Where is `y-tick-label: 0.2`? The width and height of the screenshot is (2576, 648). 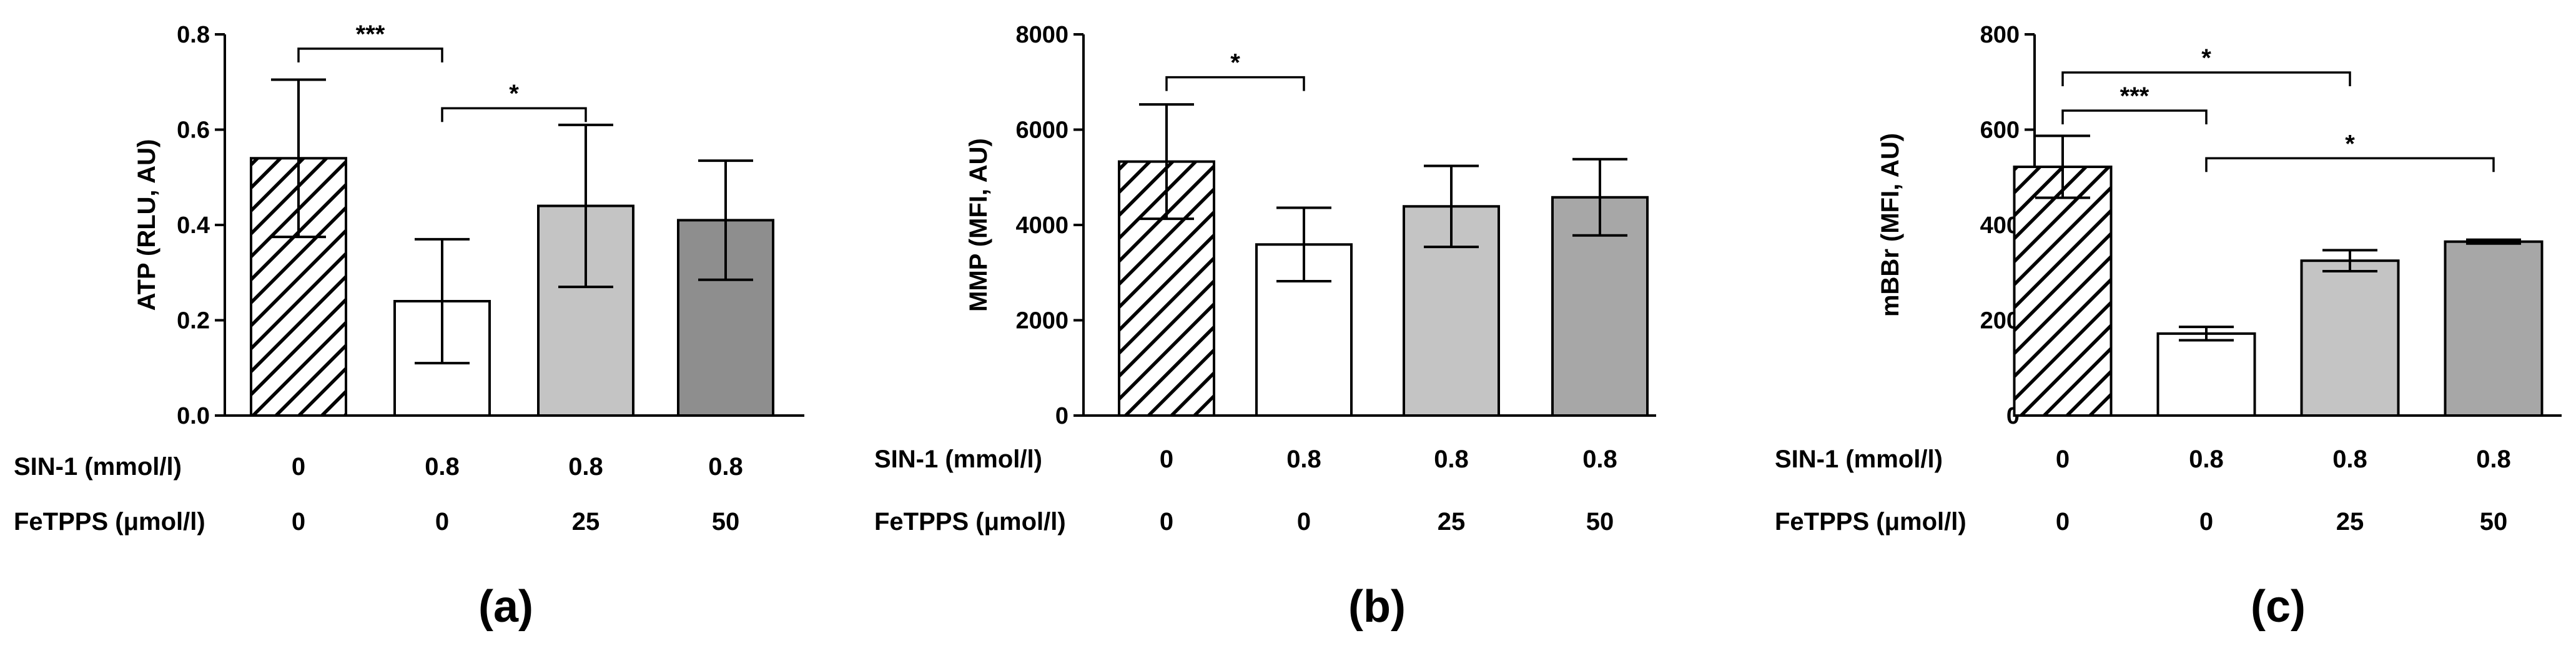 y-tick-label: 0.2 is located at coordinates (194, 321).